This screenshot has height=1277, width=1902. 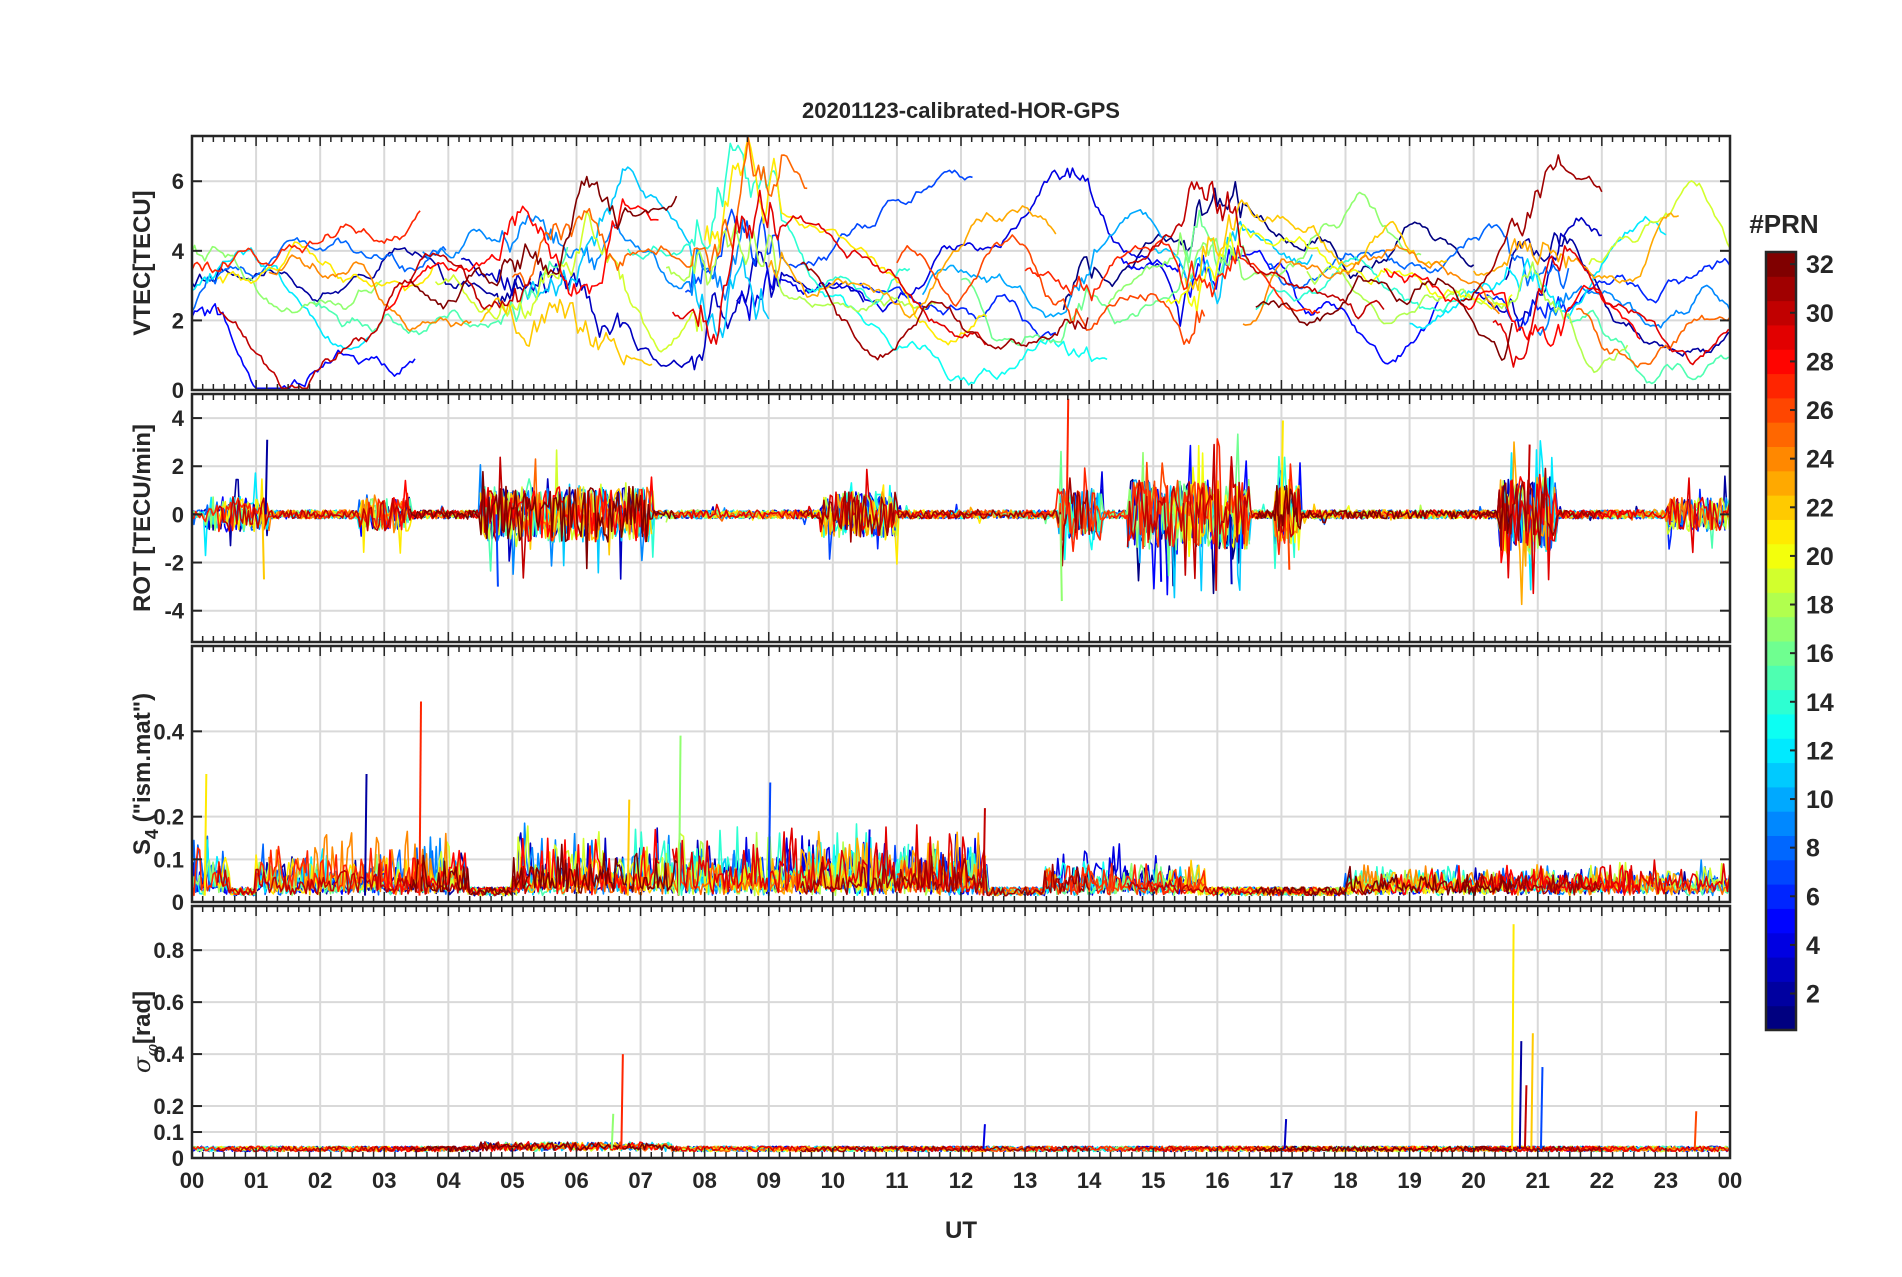 What do you see at coordinates (178, 466) in the screenshot?
I see `y-tick-label: 2` at bounding box center [178, 466].